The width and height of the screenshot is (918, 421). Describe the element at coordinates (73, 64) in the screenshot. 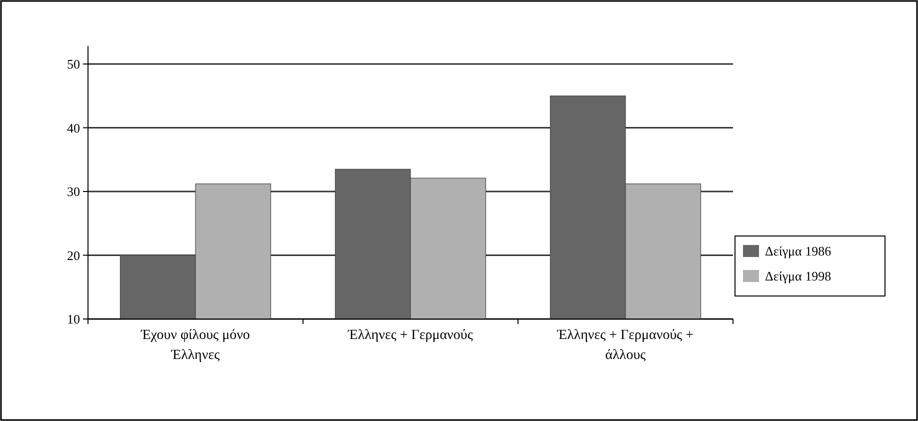

I see `y-tick-label: 50` at that location.